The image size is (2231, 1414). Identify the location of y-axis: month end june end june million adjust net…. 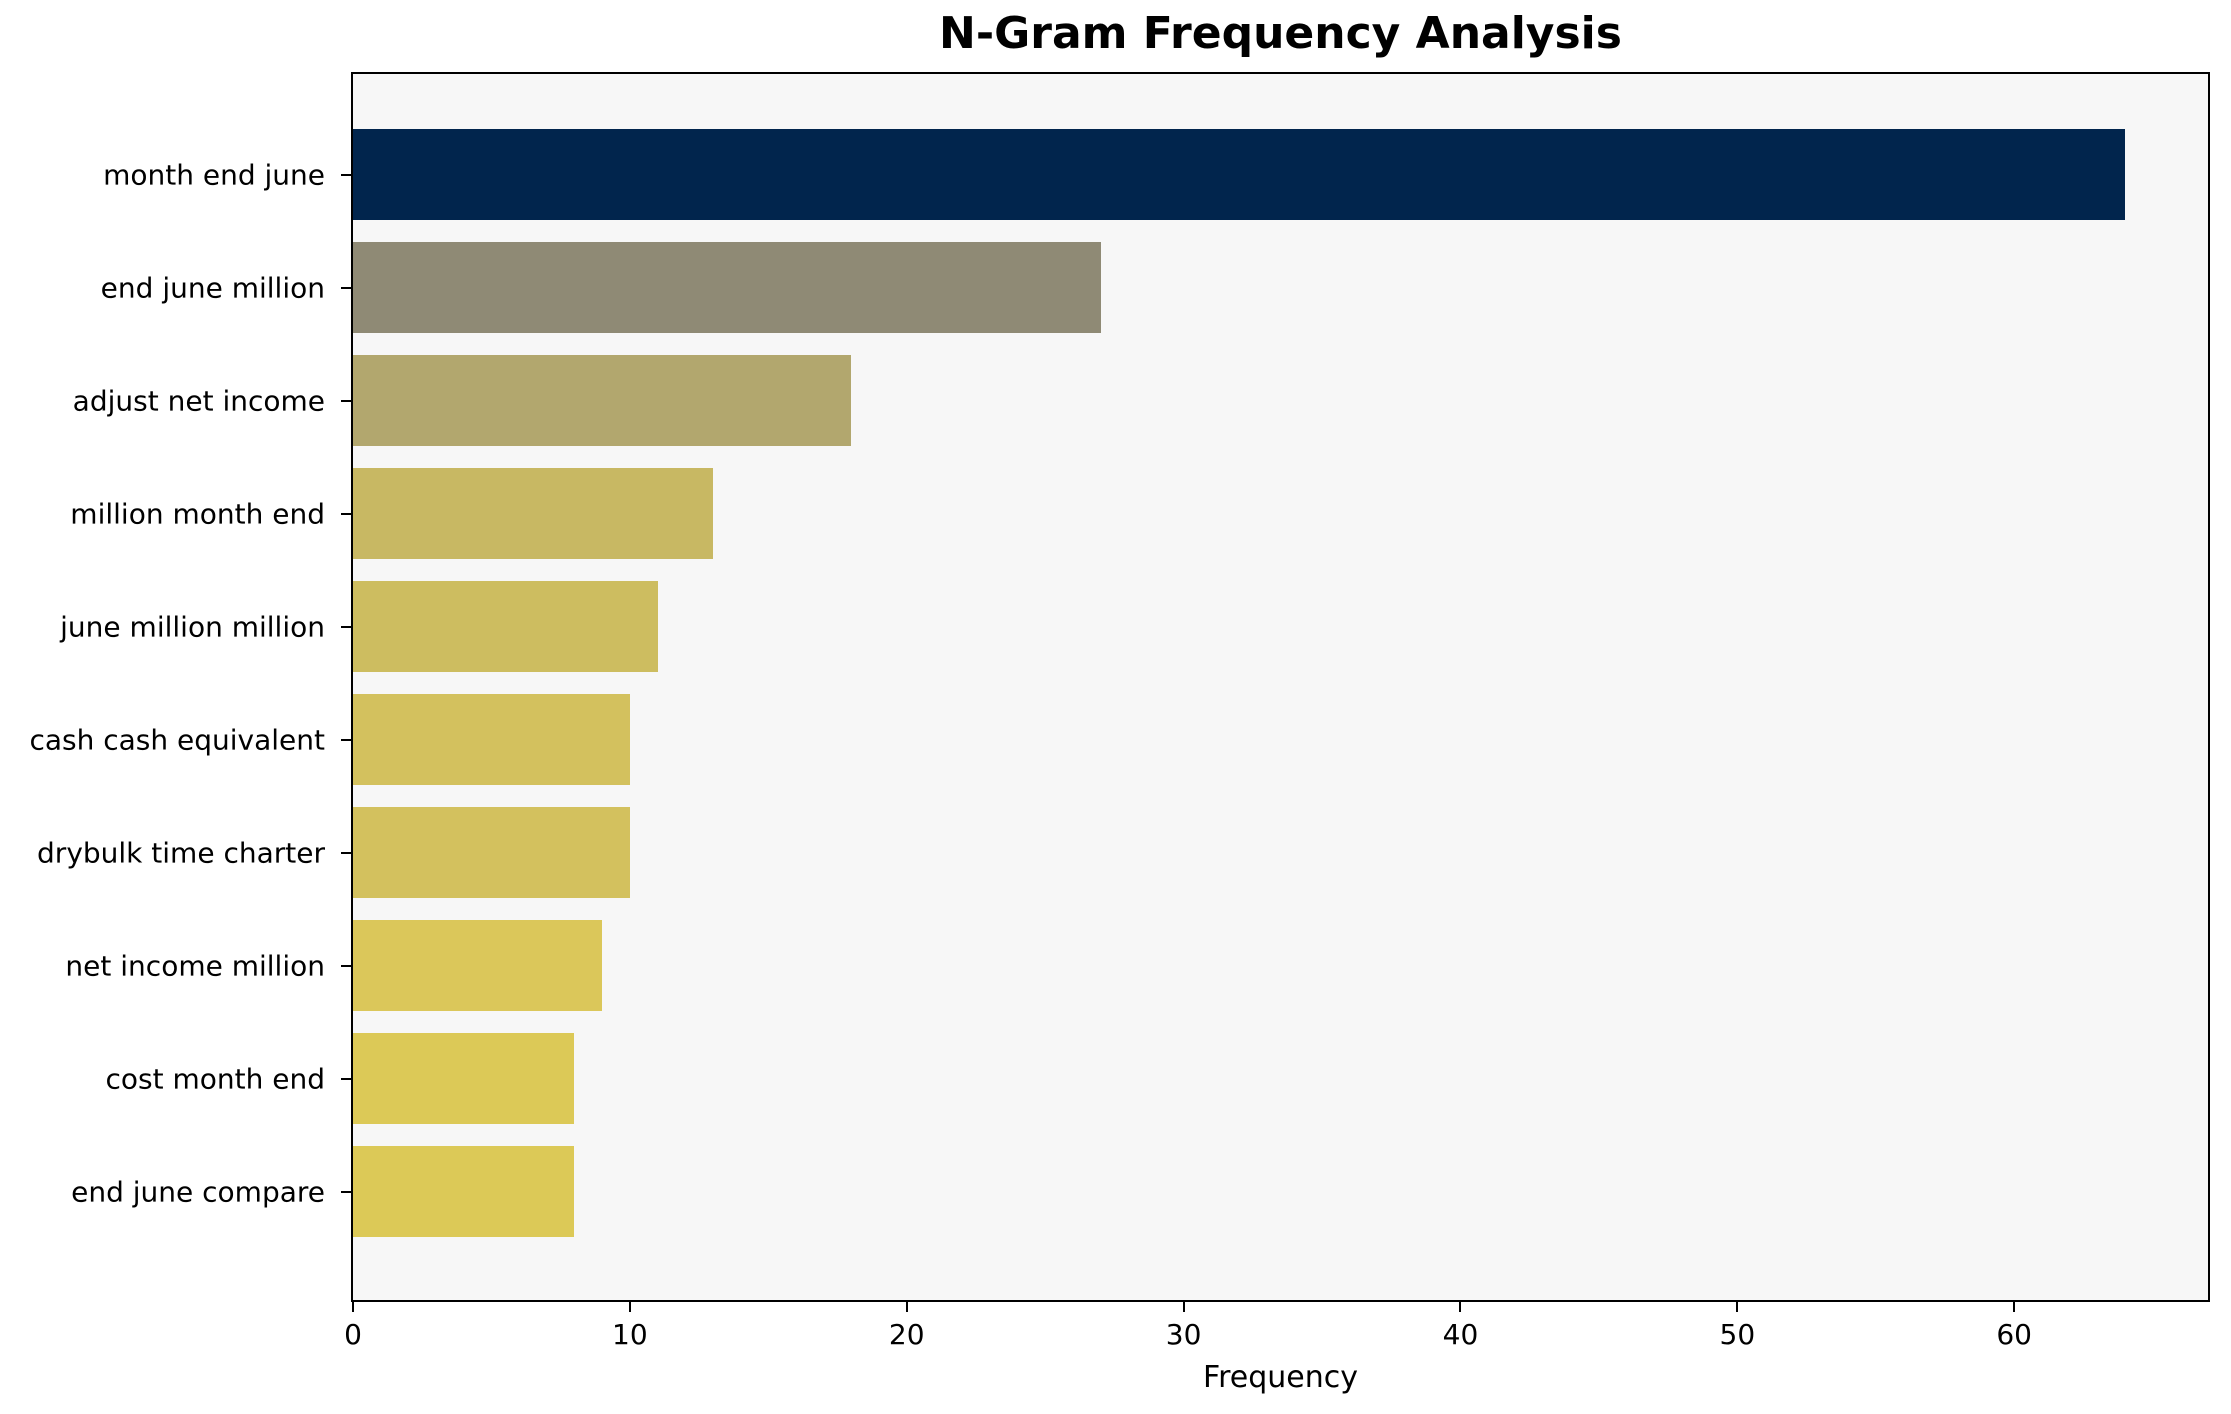
(175, 687).